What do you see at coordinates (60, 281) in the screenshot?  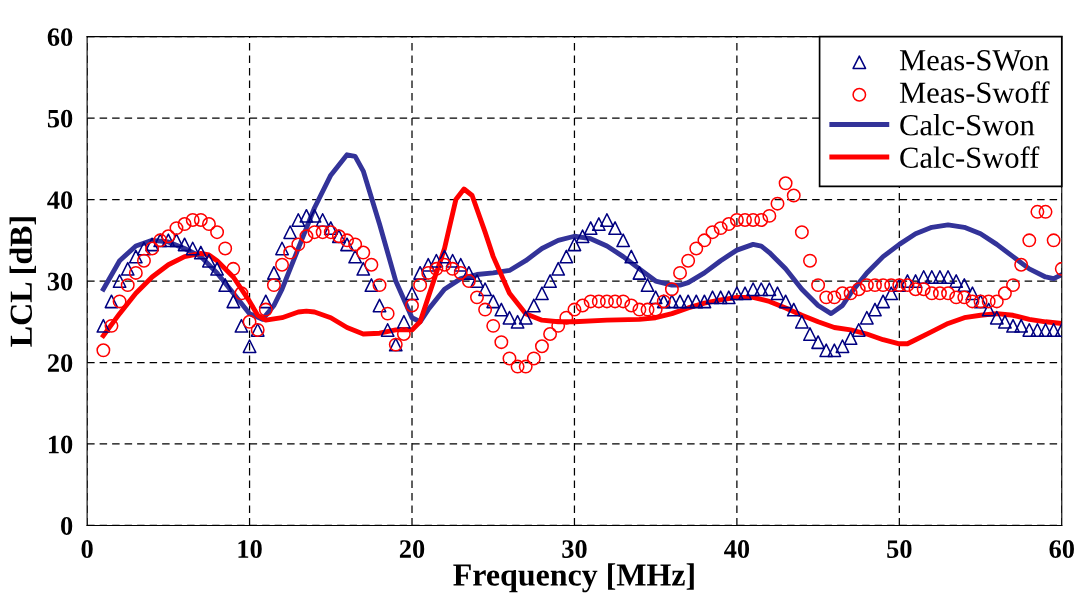 I see `y-tick-label: 30` at bounding box center [60, 281].